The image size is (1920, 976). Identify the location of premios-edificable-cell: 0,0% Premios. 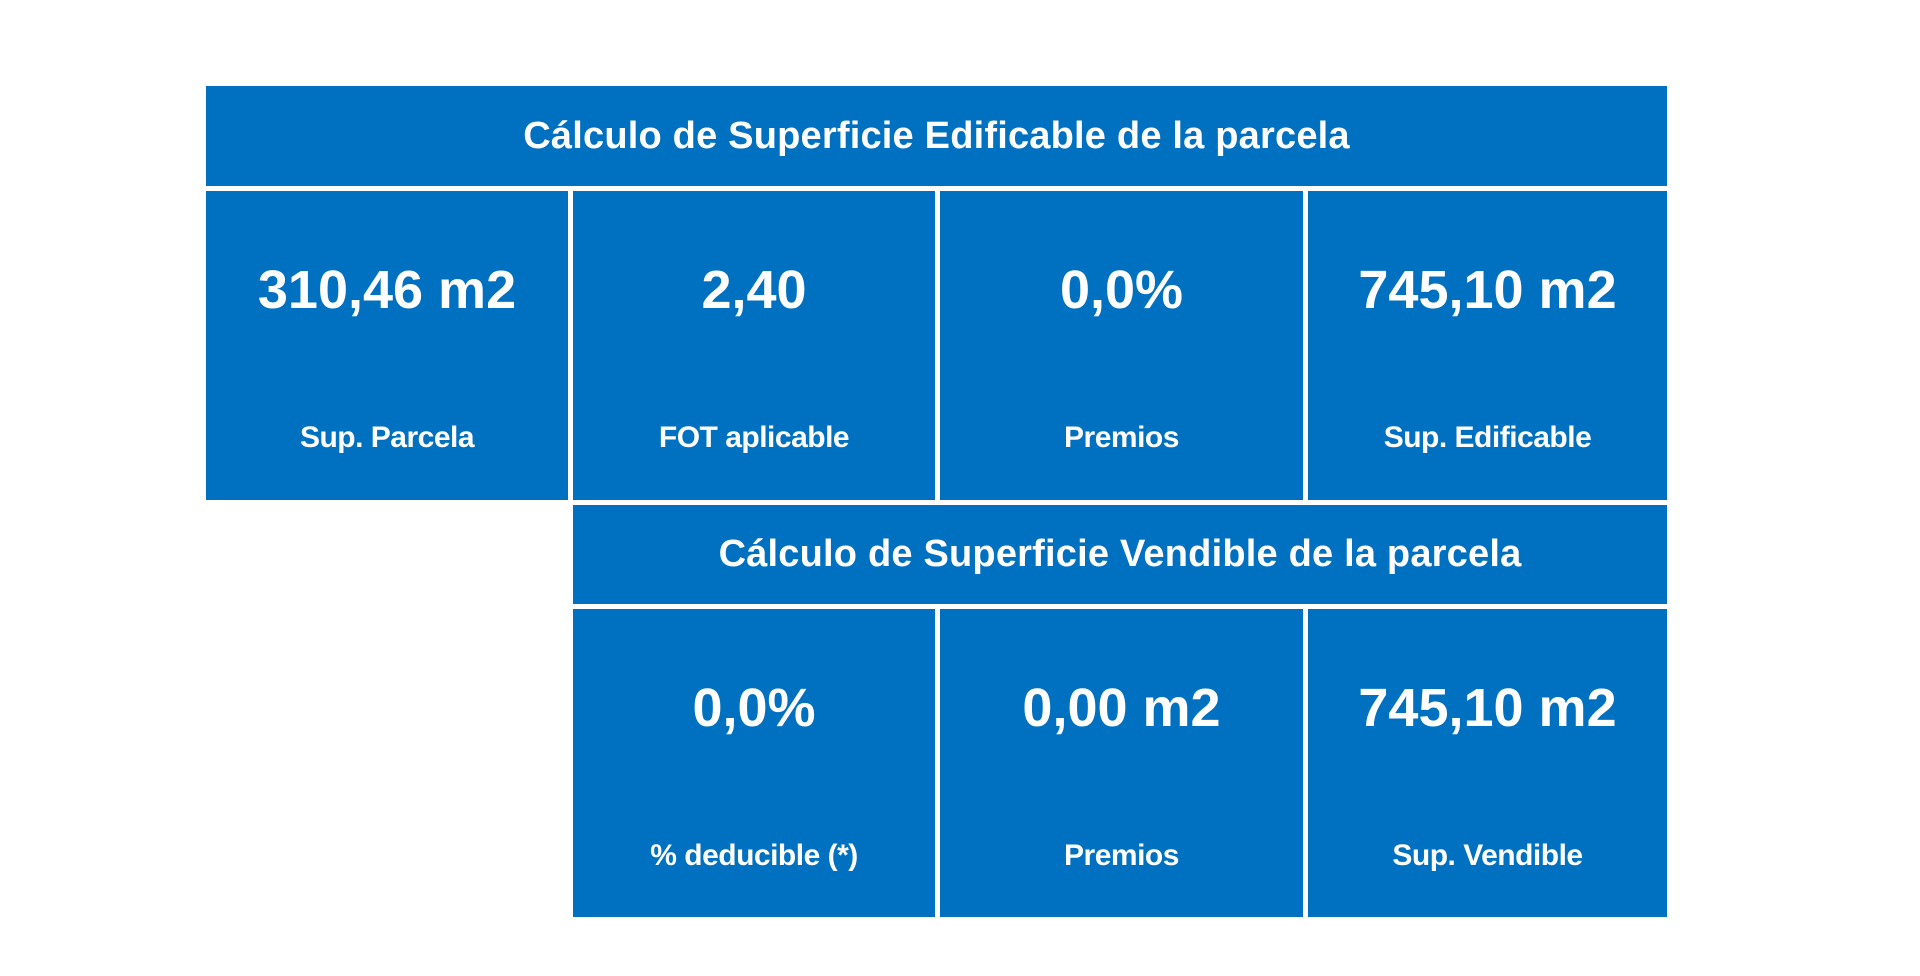
(1121, 345).